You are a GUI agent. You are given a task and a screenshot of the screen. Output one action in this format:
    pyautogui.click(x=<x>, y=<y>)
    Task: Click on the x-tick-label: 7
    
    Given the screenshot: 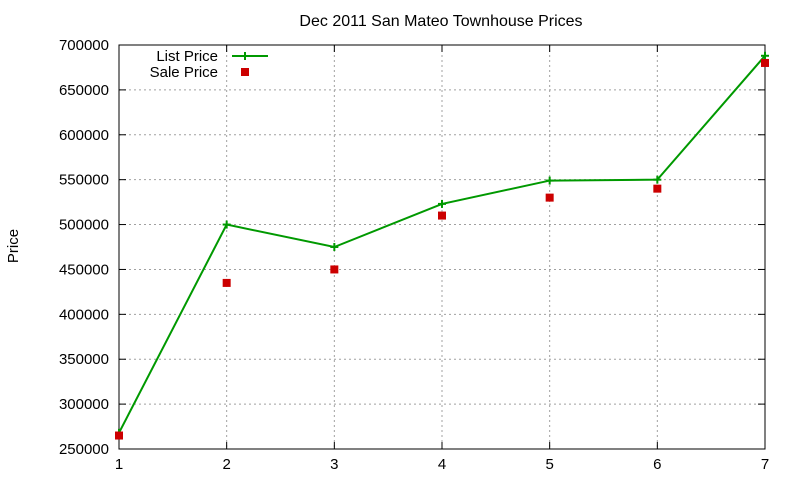 What is the action you would take?
    pyautogui.click(x=765, y=464)
    